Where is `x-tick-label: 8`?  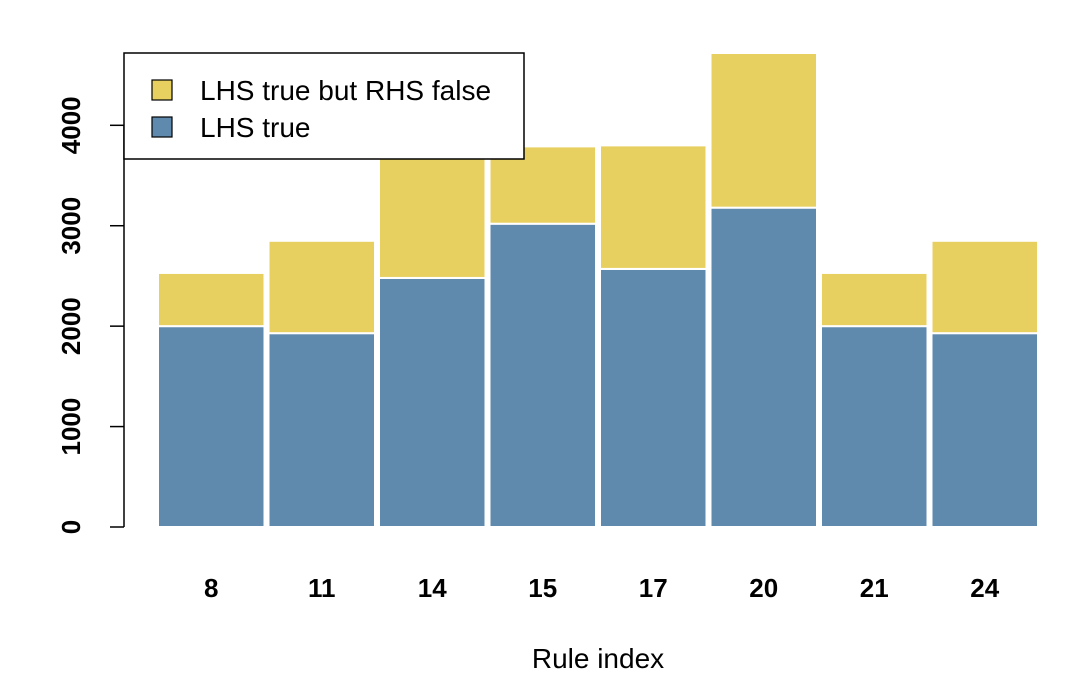
x-tick-label: 8 is located at coordinates (211, 588).